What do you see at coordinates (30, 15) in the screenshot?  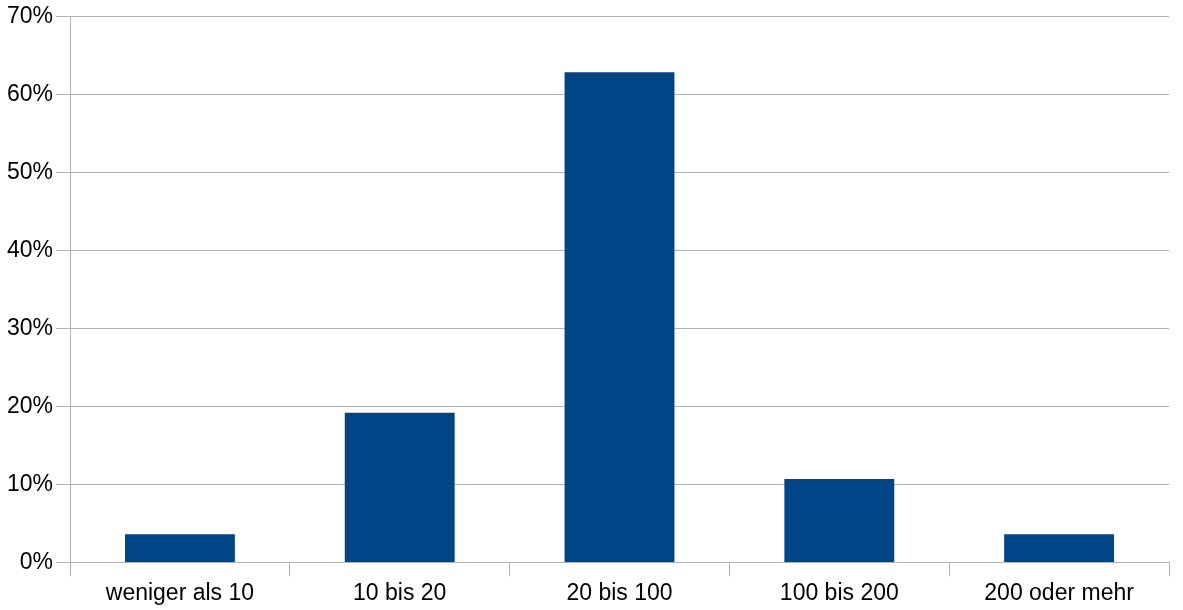 I see `y-tick-label: 70%` at bounding box center [30, 15].